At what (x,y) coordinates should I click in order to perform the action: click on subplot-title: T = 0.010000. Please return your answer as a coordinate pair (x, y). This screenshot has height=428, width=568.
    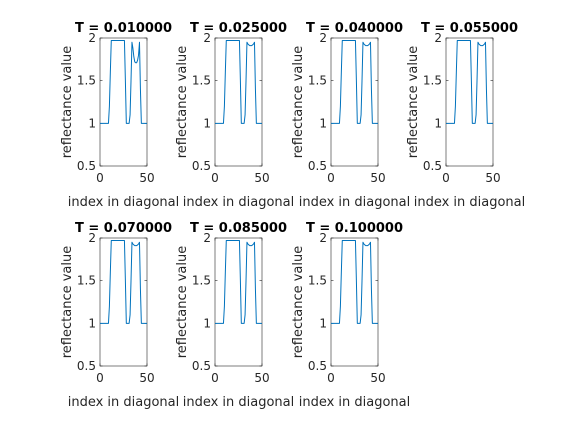
    Looking at the image, I should click on (123, 28).